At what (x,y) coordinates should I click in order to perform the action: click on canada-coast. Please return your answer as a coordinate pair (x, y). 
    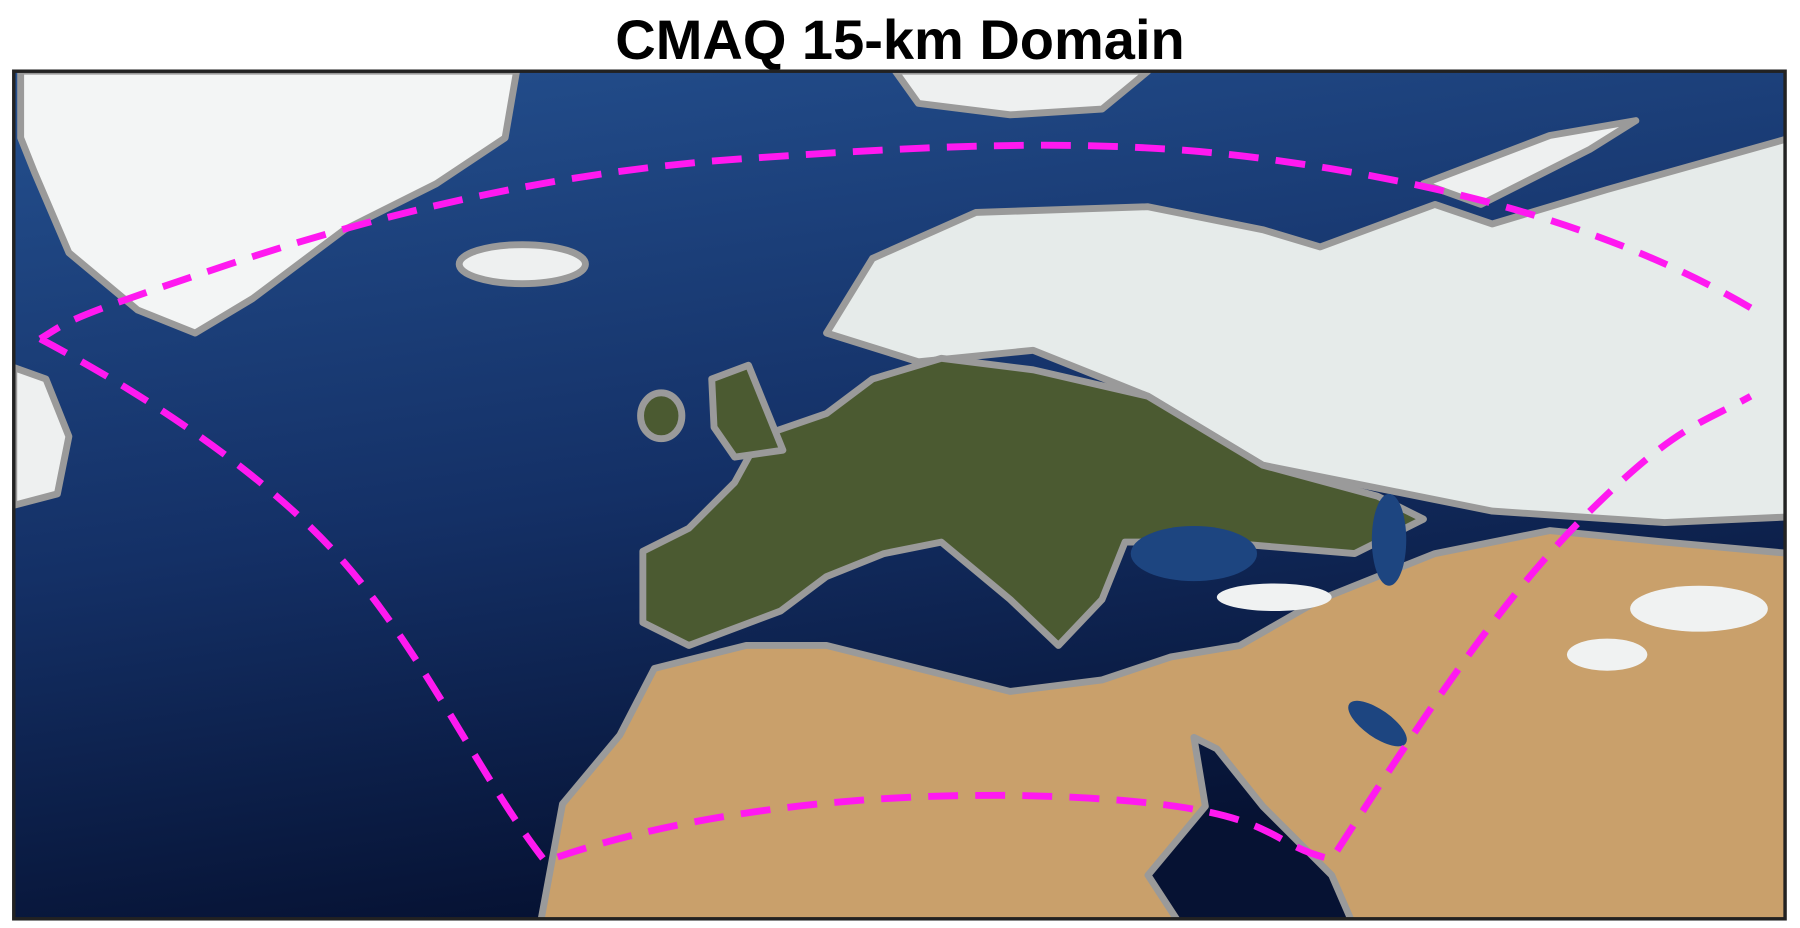
    Looking at the image, I should click on (43, 436).